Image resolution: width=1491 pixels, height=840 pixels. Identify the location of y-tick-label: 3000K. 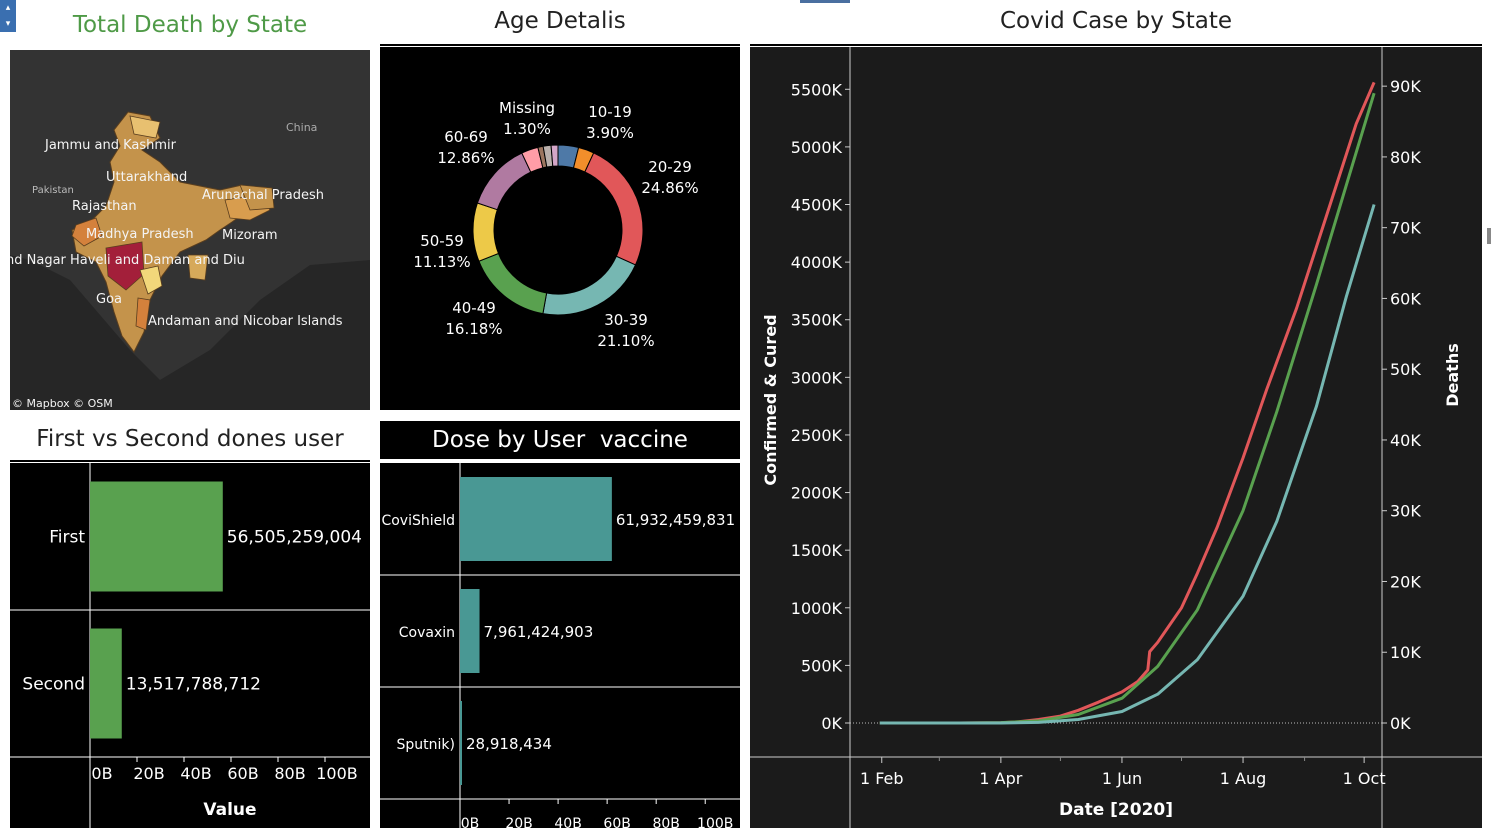
(817, 377).